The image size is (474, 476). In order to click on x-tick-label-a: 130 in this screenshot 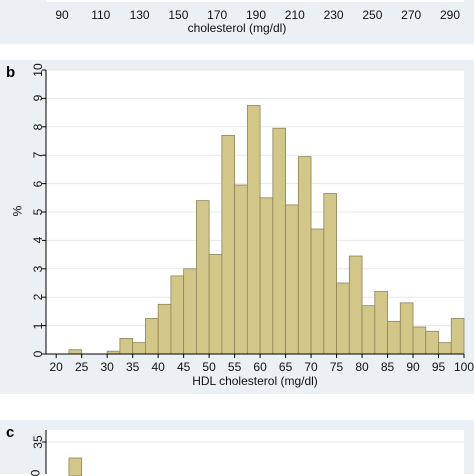, I will do `click(139, 15)`.